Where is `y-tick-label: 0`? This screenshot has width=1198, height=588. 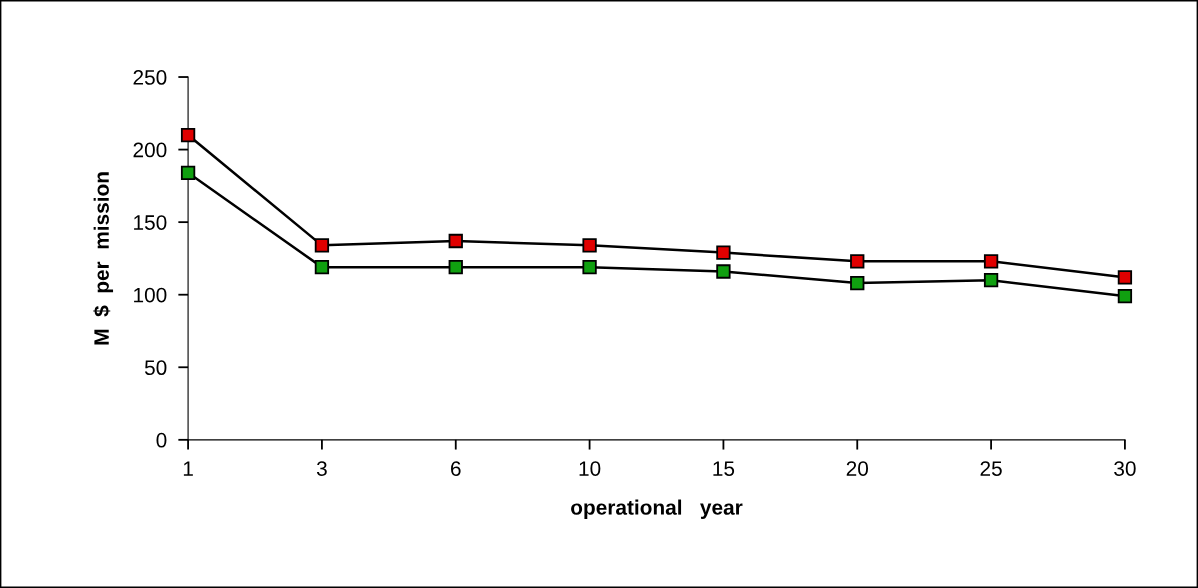
y-tick-label: 0 is located at coordinates (161, 440).